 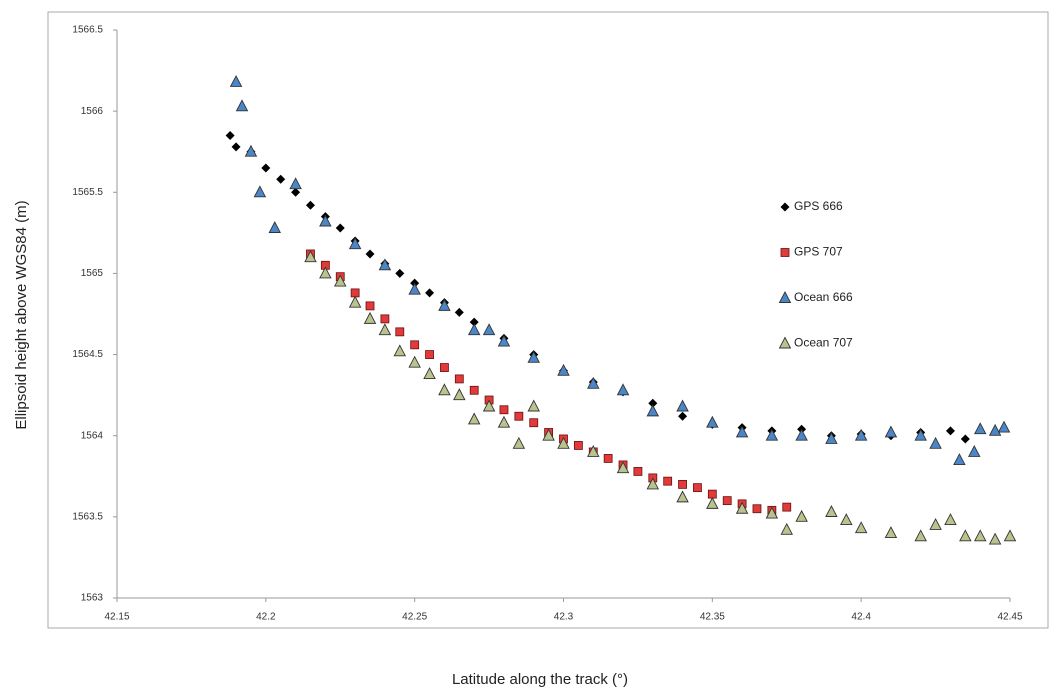 What do you see at coordinates (92, 273) in the screenshot?
I see `y-tick-label: 1565` at bounding box center [92, 273].